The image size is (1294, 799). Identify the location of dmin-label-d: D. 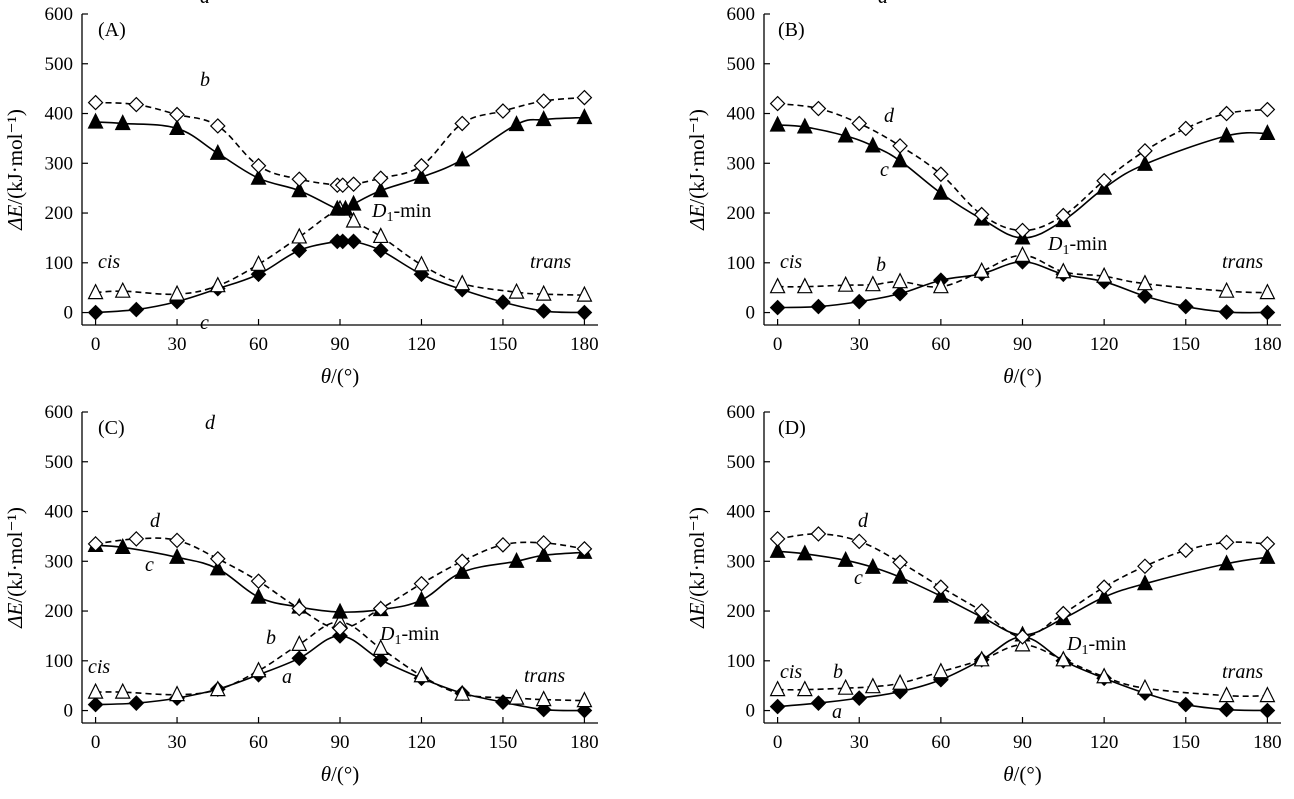
(387, 634).